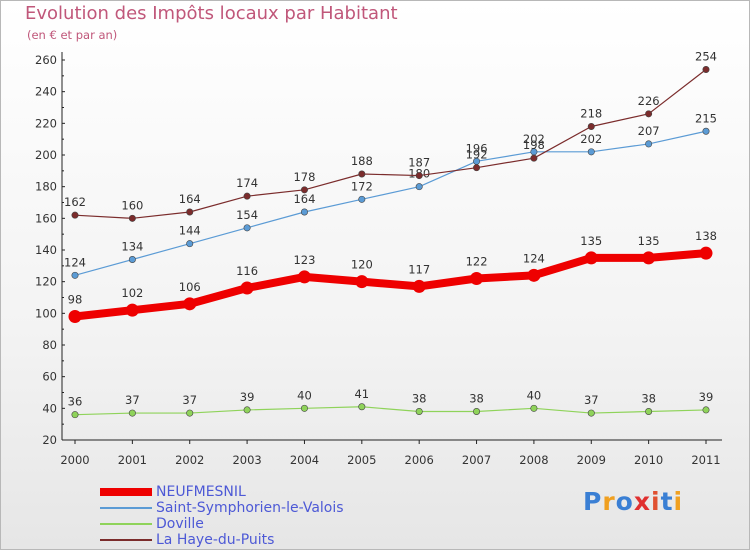 This screenshot has width=750, height=550. I want to click on data-label-neufmesnil: 123, so click(304, 260).